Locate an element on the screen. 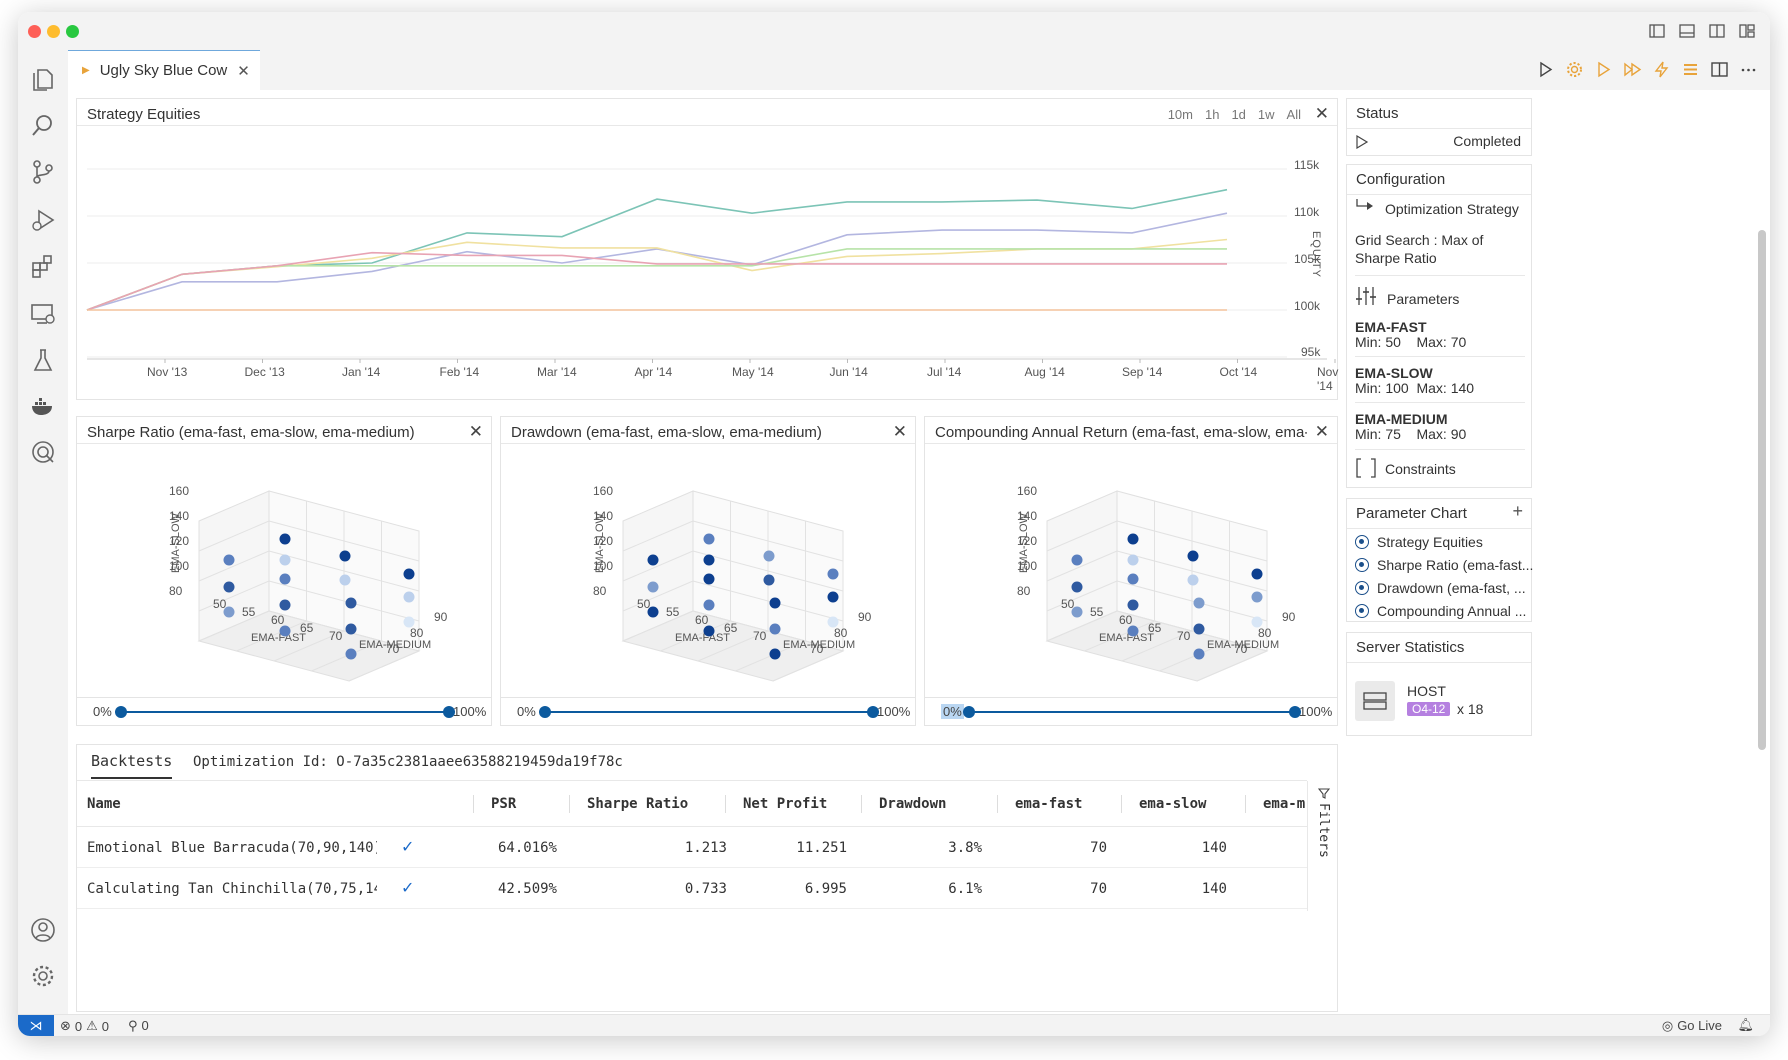 The image size is (1788, 1060). quantconnect-icon is located at coordinates (43, 452).